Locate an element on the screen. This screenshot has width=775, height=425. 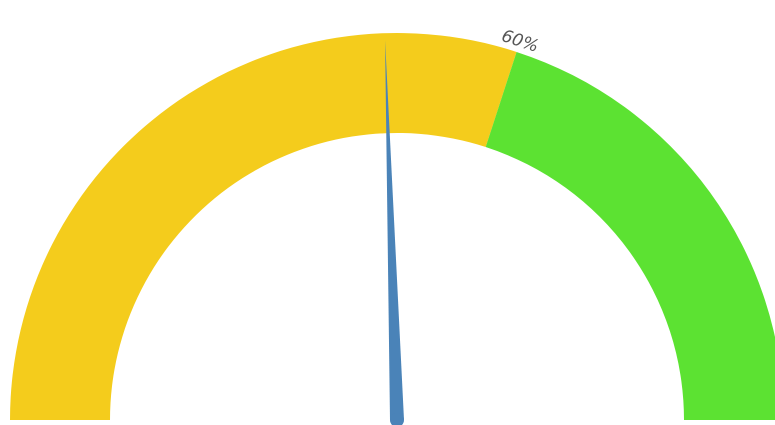
gauge-needle is located at coordinates (394, 230).